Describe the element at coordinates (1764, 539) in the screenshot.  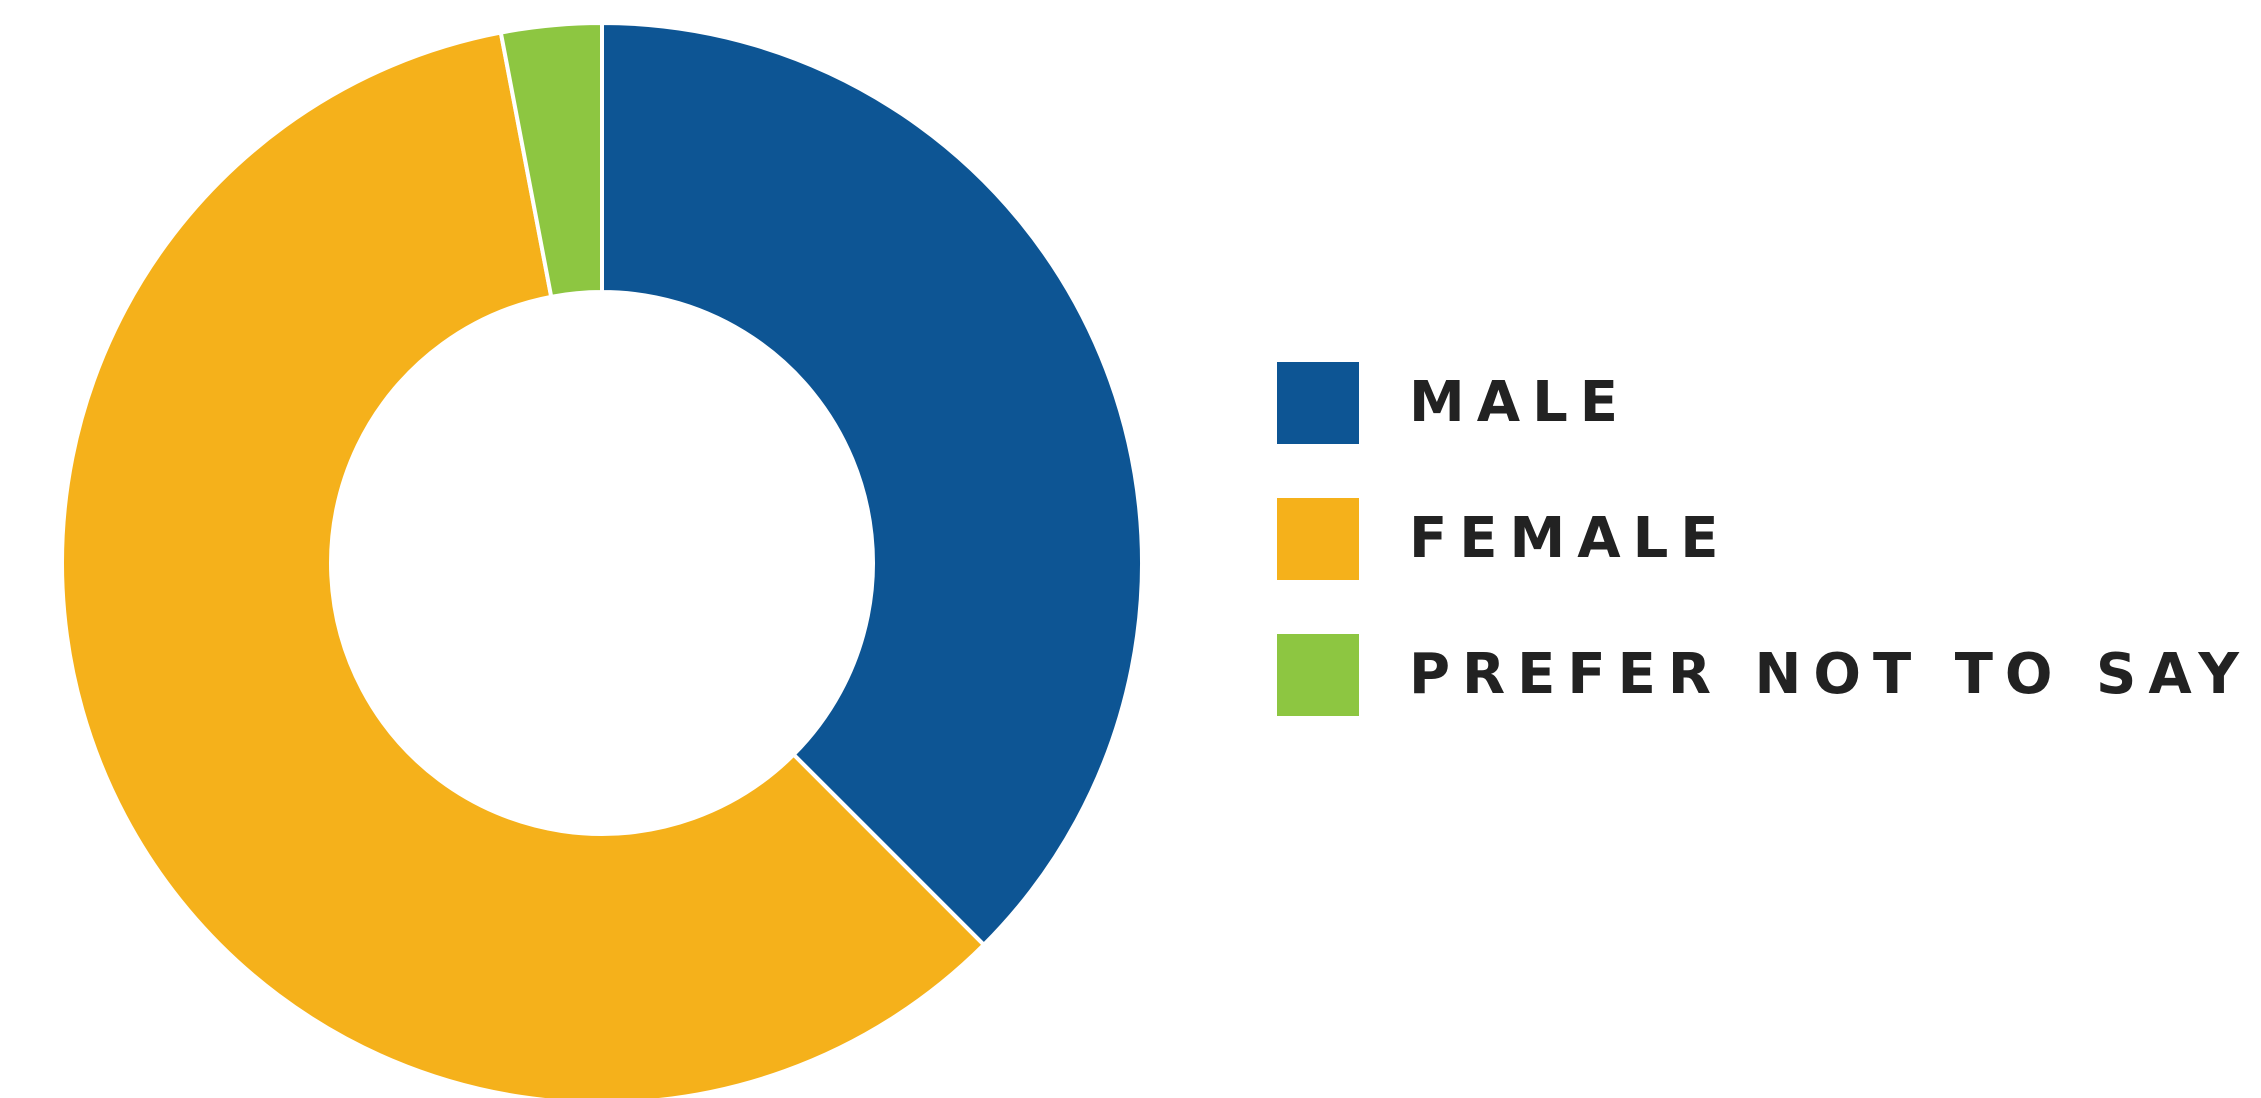
I see `legend-item-female: FEMALE` at that location.